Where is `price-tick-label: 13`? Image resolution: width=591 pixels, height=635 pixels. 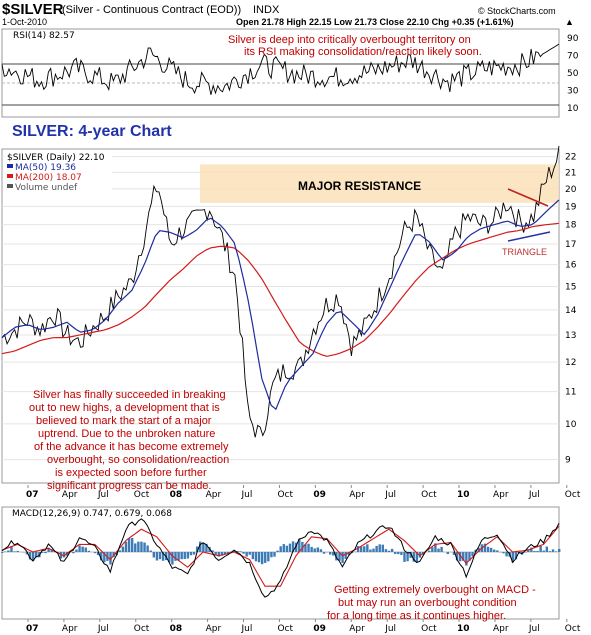 price-tick-label: 13 is located at coordinates (570, 336).